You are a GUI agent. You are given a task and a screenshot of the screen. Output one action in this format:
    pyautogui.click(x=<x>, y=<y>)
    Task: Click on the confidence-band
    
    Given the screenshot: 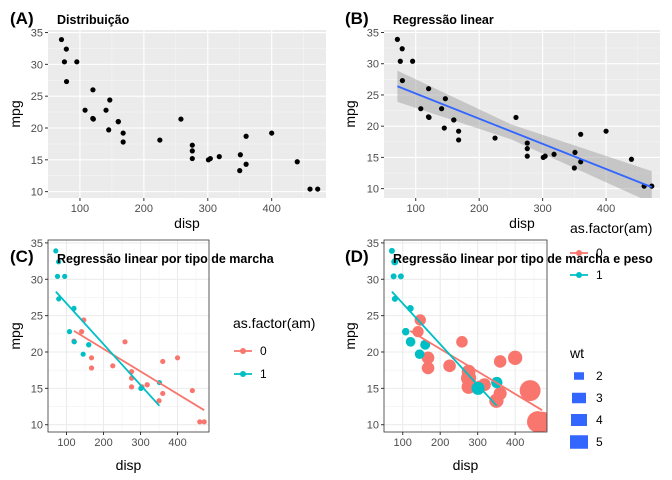 What is the action you would take?
    pyautogui.click(x=524, y=134)
    